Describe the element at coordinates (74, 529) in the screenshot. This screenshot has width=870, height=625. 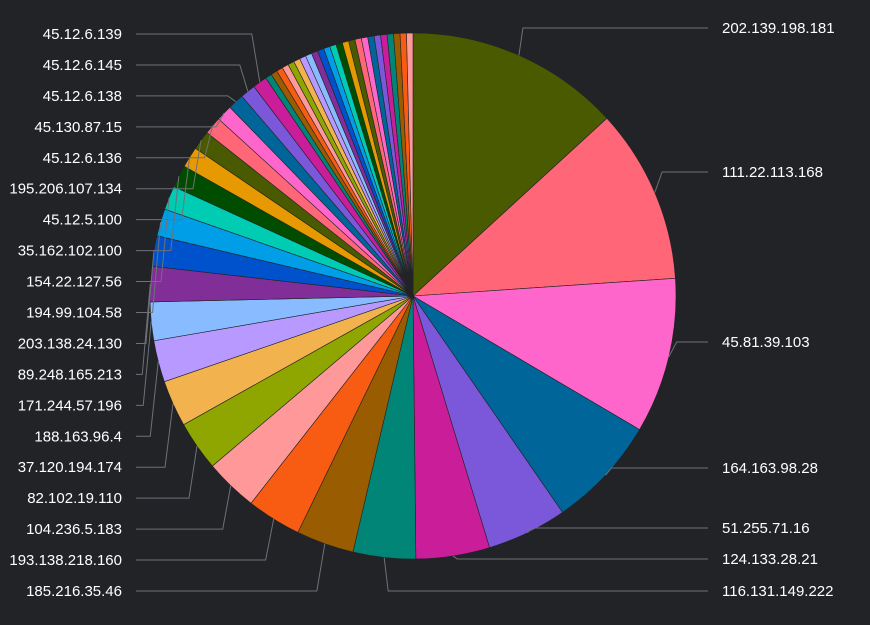
I see `slice-label: 104.236.5.183` at that location.